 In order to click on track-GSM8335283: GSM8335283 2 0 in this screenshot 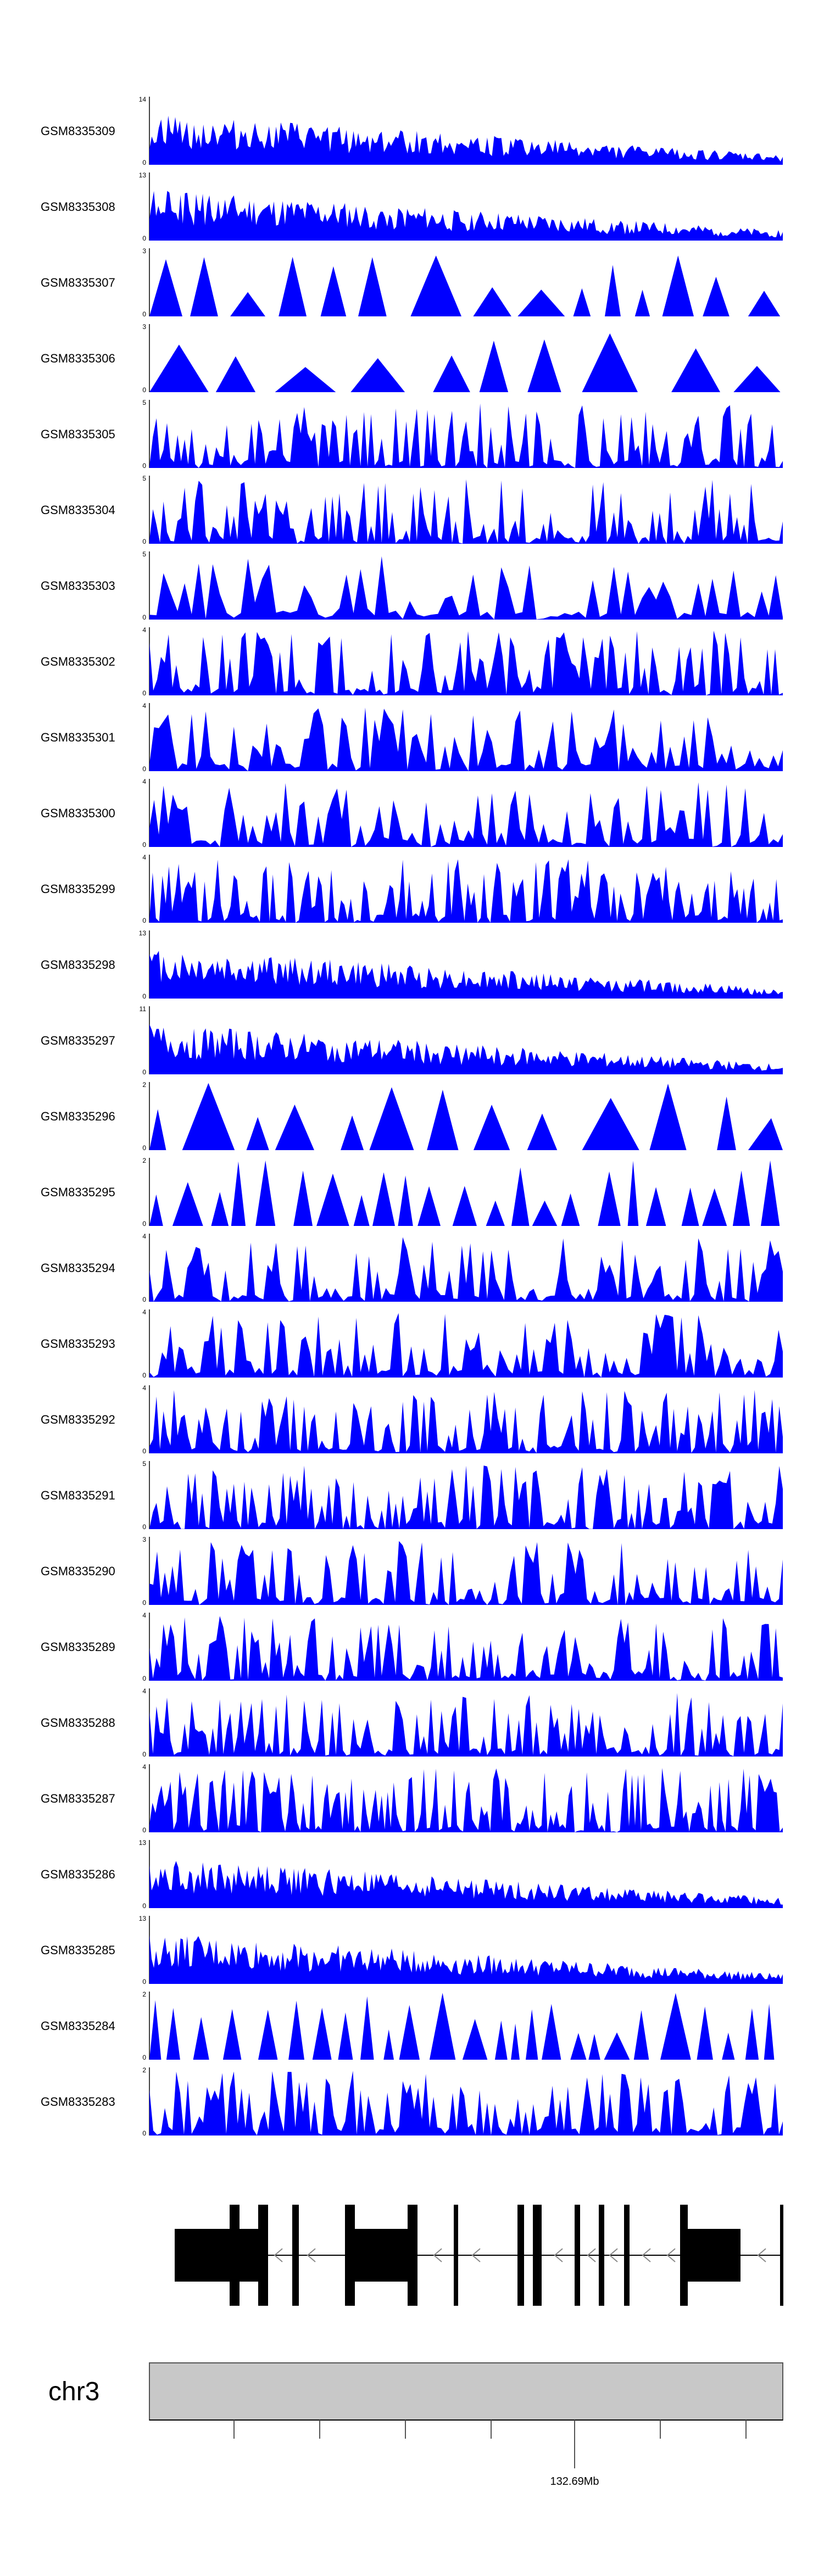, I will do `click(412, 2101)`.